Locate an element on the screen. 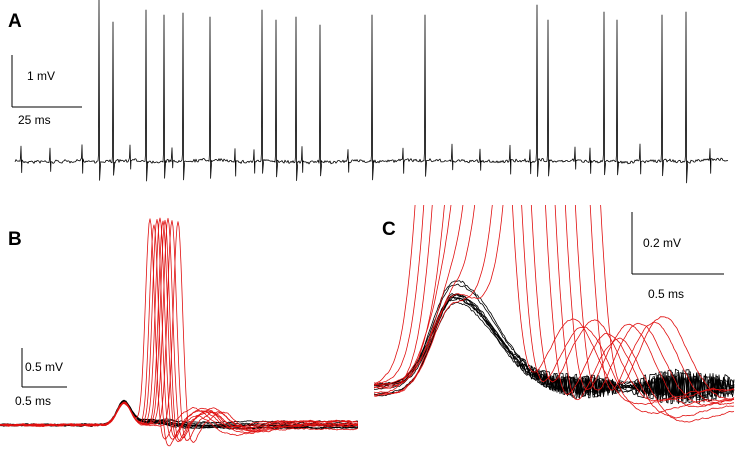  panel-label: C is located at coordinates (389, 229).